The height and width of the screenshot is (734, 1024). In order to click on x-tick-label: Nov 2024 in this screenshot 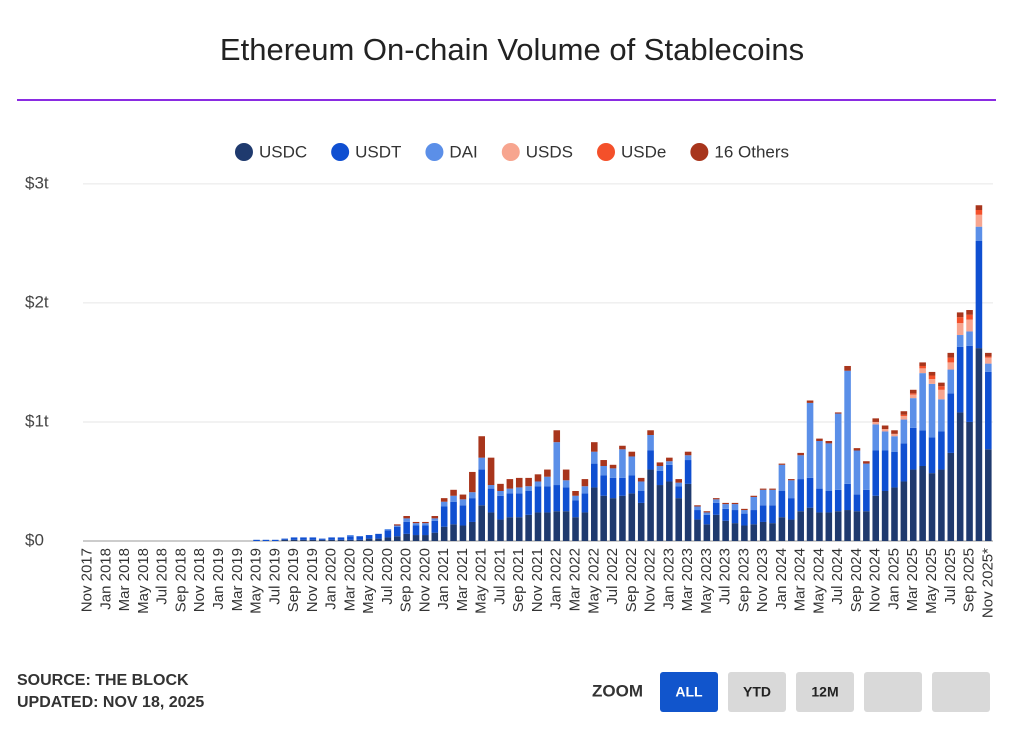, I will do `click(875, 580)`.